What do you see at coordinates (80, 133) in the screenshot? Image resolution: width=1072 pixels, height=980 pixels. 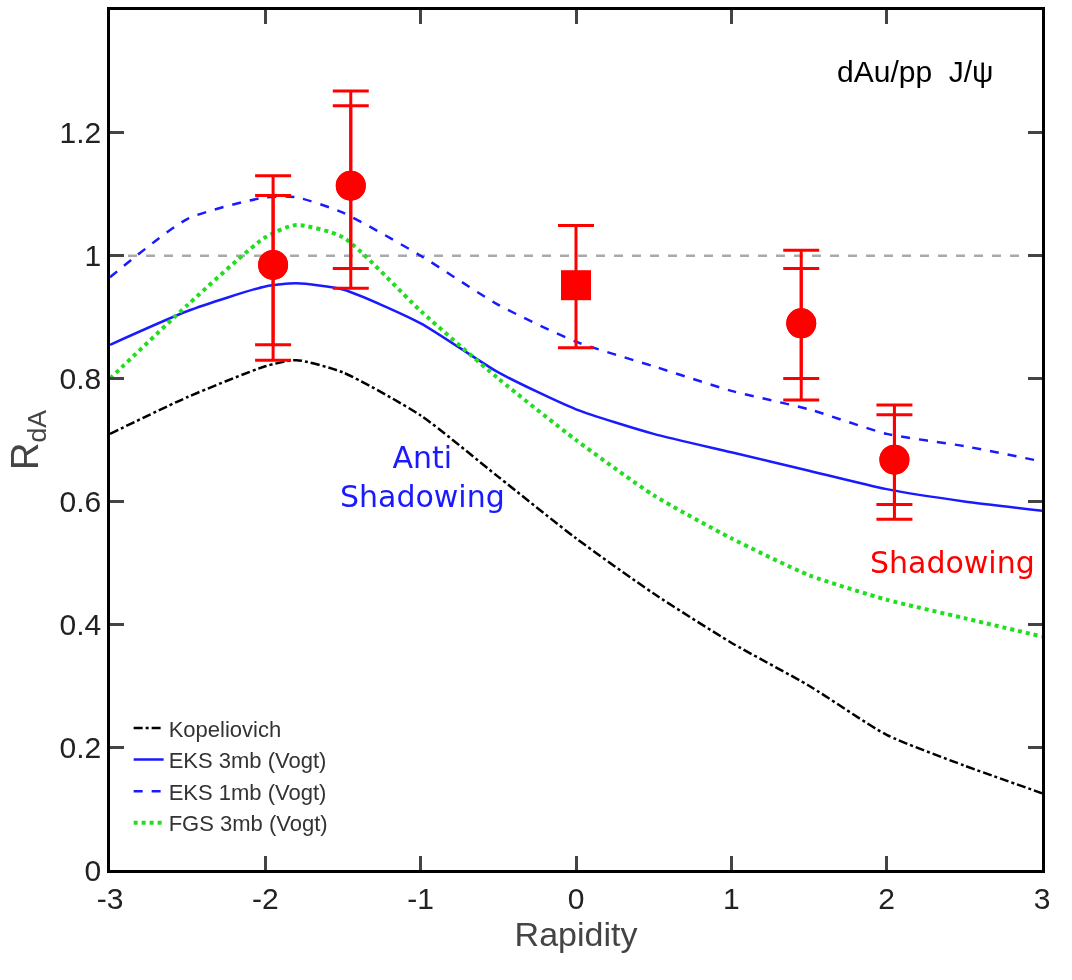 I see `y-tick-label: 1.2` at bounding box center [80, 133].